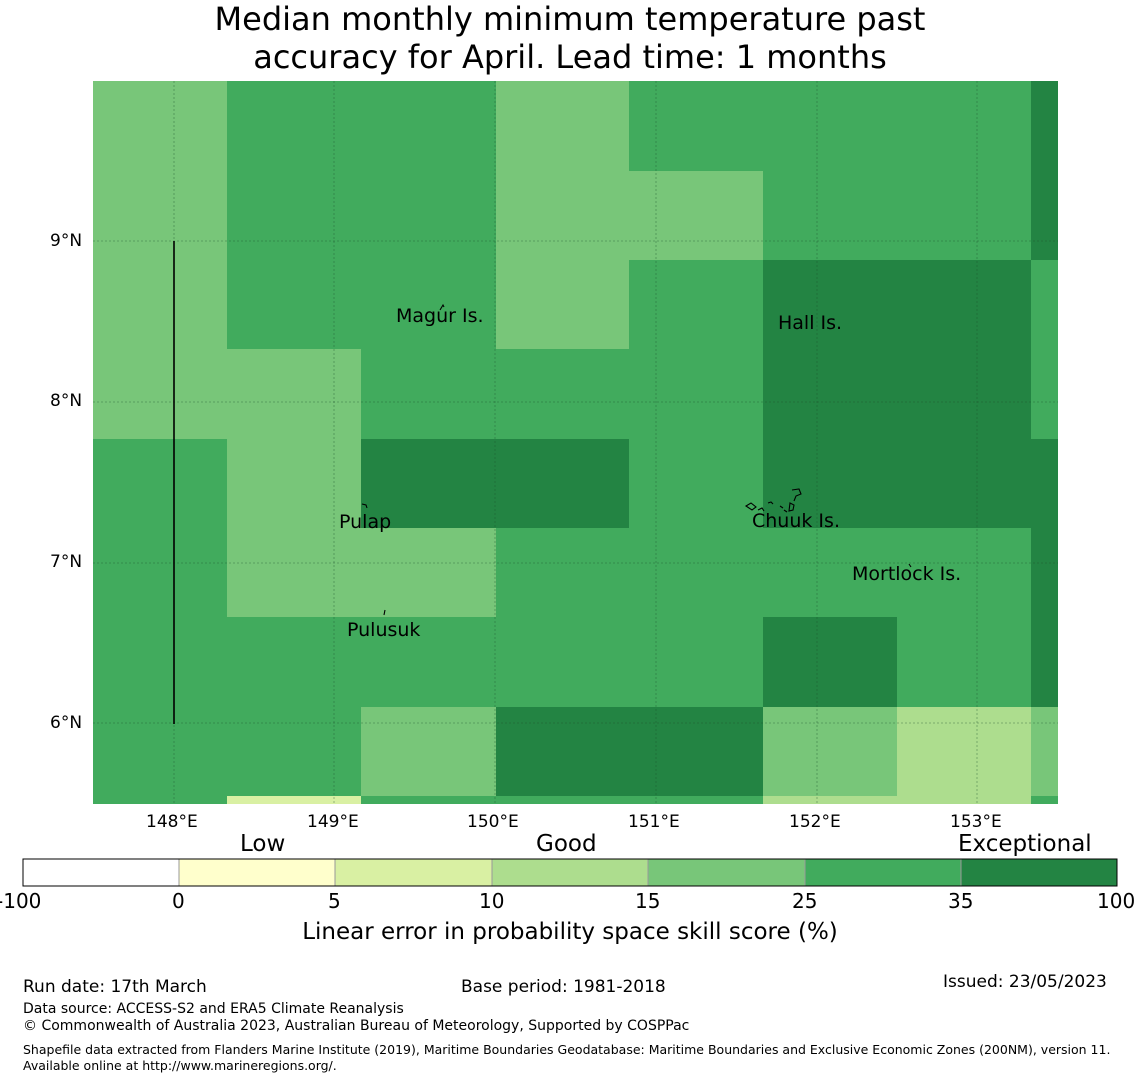 This screenshot has height=1080, width=1140. What do you see at coordinates (384, 612) in the screenshot?
I see `pulusuk-island-shape` at bounding box center [384, 612].